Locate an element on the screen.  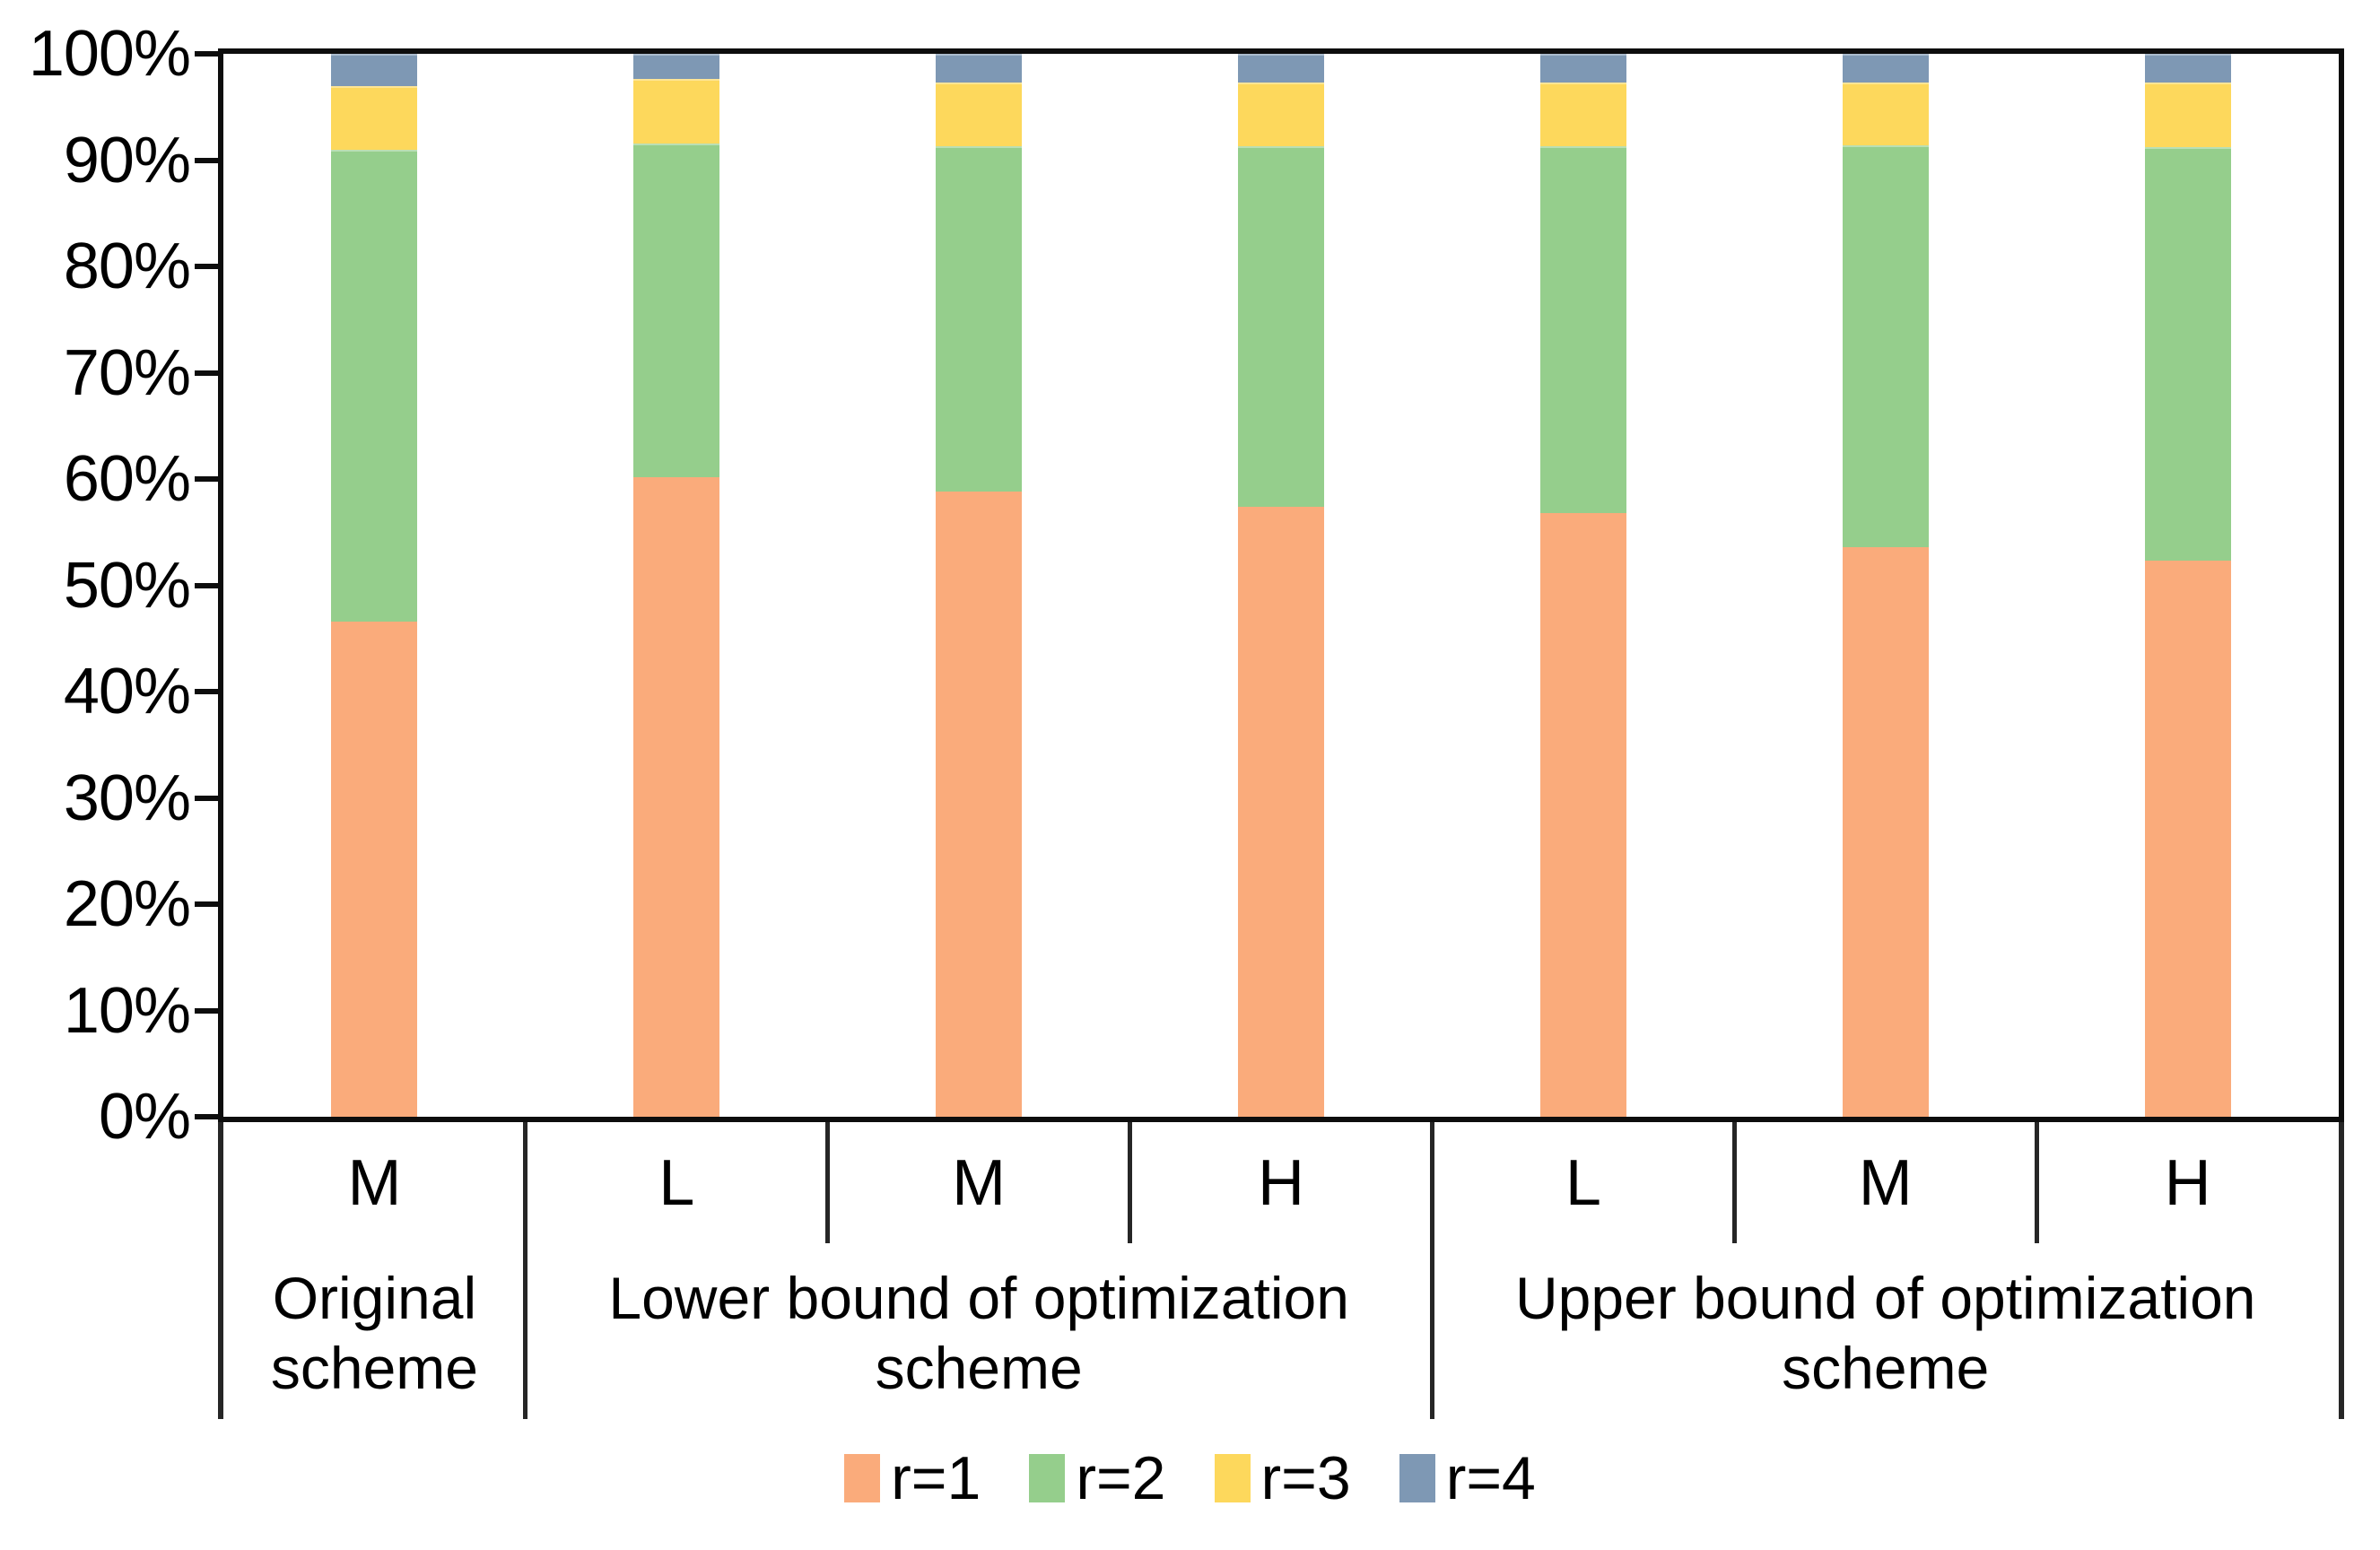
legend-item-r=1: r=1 is located at coordinates (913, 1478).